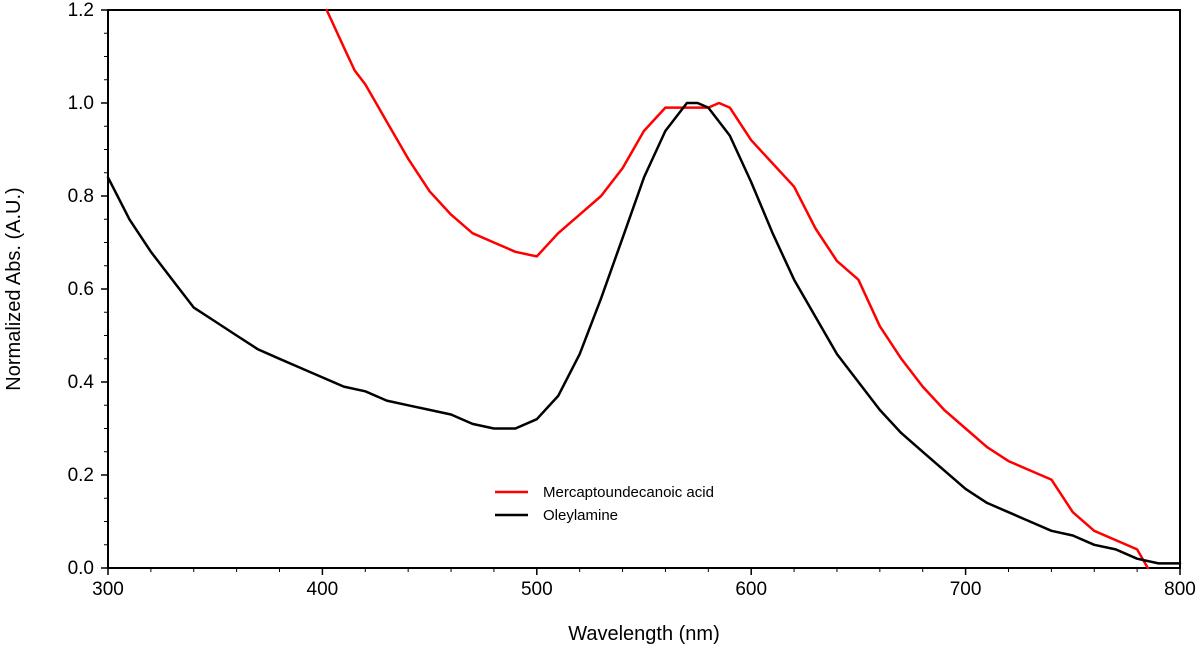 The width and height of the screenshot is (1200, 650). I want to click on x-tick-label-800: 800, so click(1180, 589).